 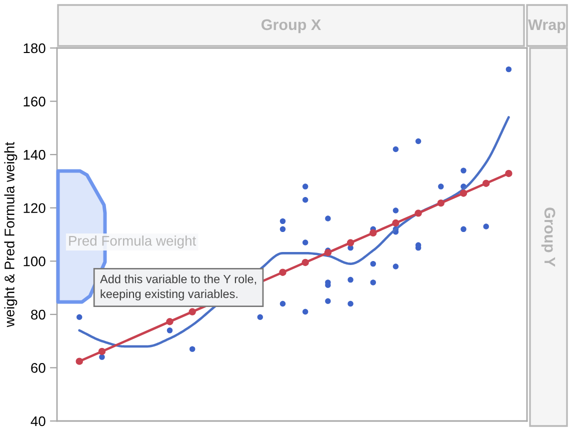 I want to click on annotation: Pred Formula weight, so click(x=132, y=242).